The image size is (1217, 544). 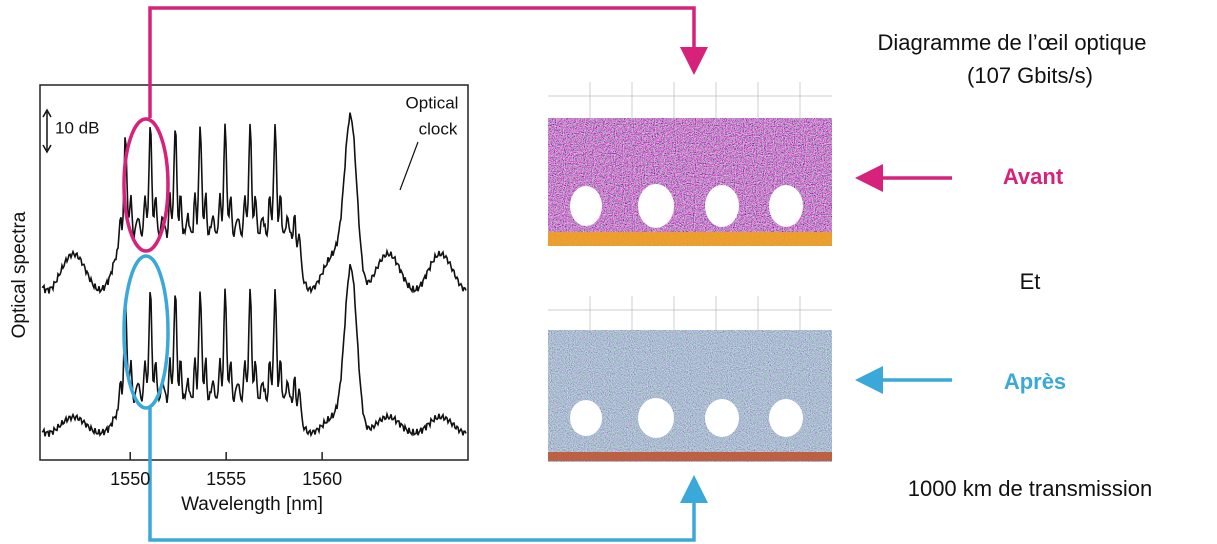 I want to click on label-before: Avant, so click(x=1033, y=176).